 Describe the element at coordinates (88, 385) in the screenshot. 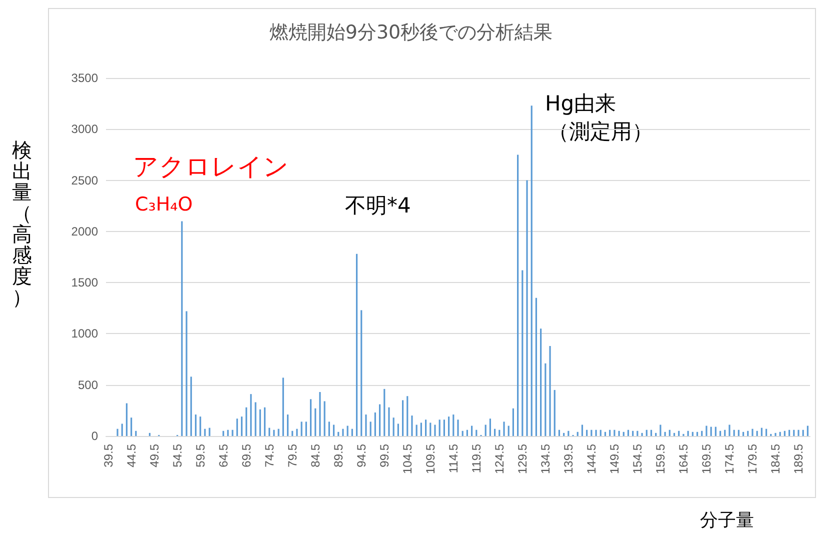

I see `y-tick-label: 500` at that location.